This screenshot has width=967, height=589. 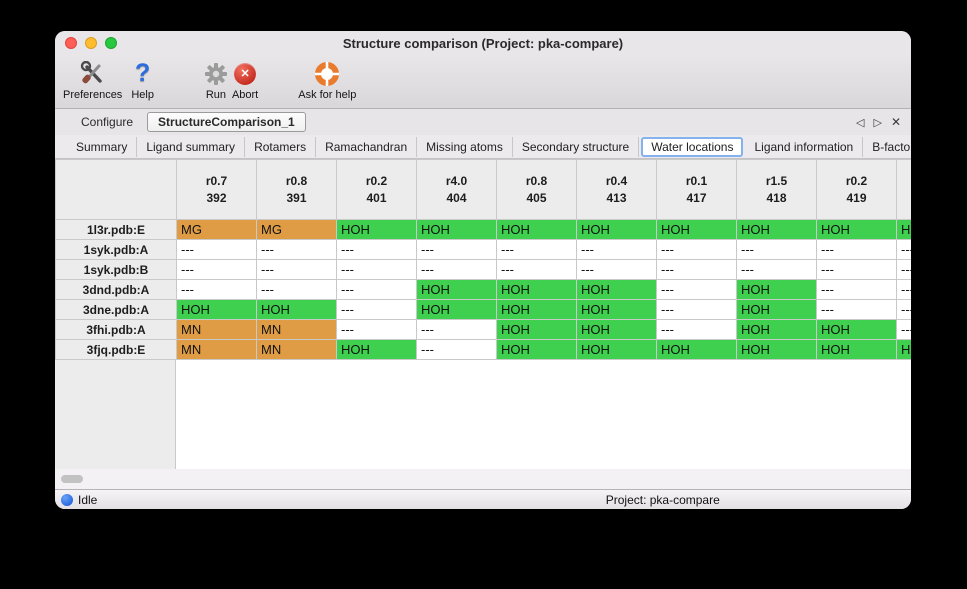 What do you see at coordinates (696, 189) in the screenshot?
I see `column-header: r0.1 417` at bounding box center [696, 189].